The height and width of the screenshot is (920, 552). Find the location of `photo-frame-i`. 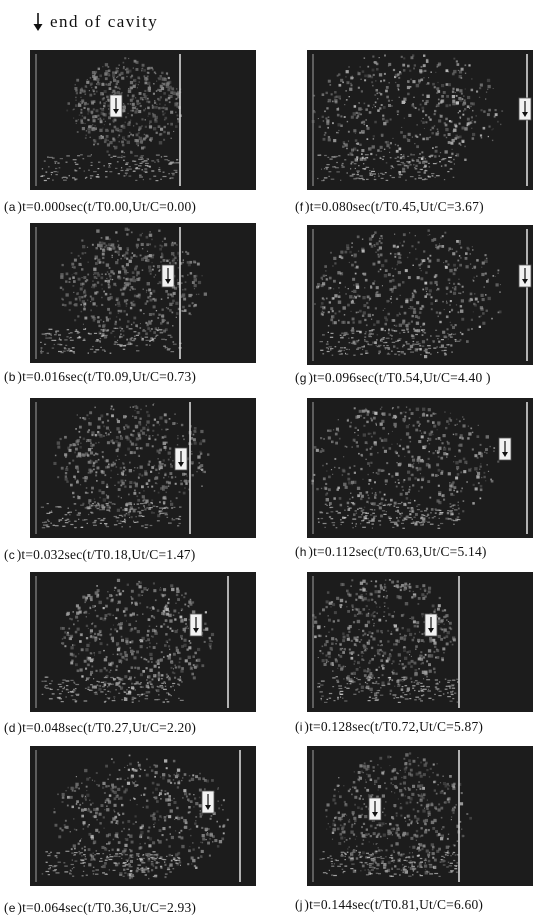

photo-frame-i is located at coordinates (420, 642).